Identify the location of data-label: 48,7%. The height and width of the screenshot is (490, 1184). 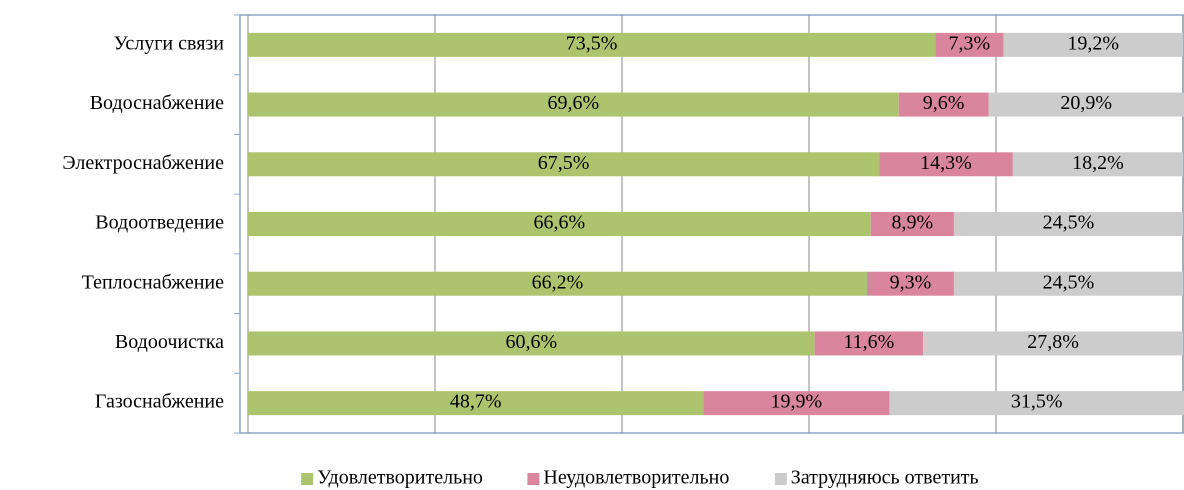
(476, 402).